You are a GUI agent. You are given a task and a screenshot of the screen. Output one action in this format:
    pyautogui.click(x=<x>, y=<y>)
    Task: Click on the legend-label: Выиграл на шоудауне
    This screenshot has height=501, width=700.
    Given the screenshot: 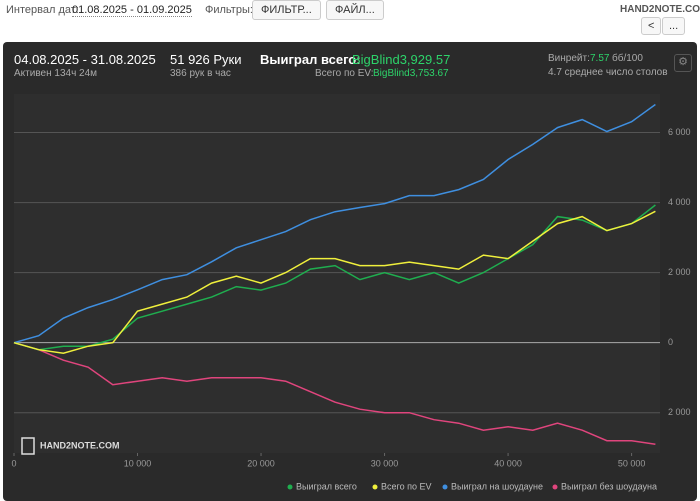 What is the action you would take?
    pyautogui.click(x=497, y=486)
    